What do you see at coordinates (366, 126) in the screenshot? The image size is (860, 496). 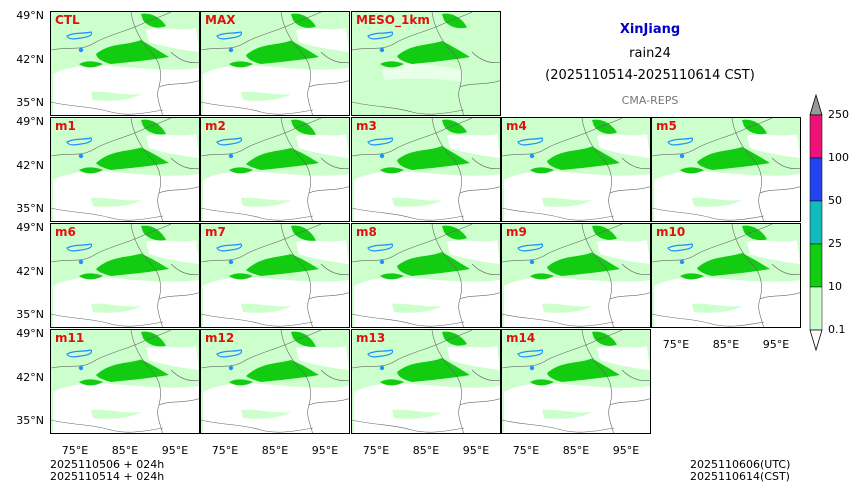 I see `panel-label: m3` at bounding box center [366, 126].